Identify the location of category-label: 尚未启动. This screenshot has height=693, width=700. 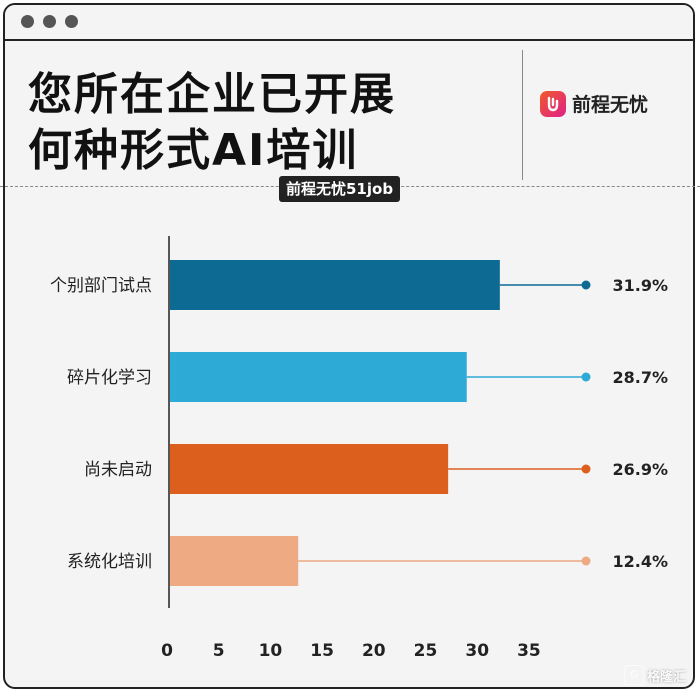
(118, 470).